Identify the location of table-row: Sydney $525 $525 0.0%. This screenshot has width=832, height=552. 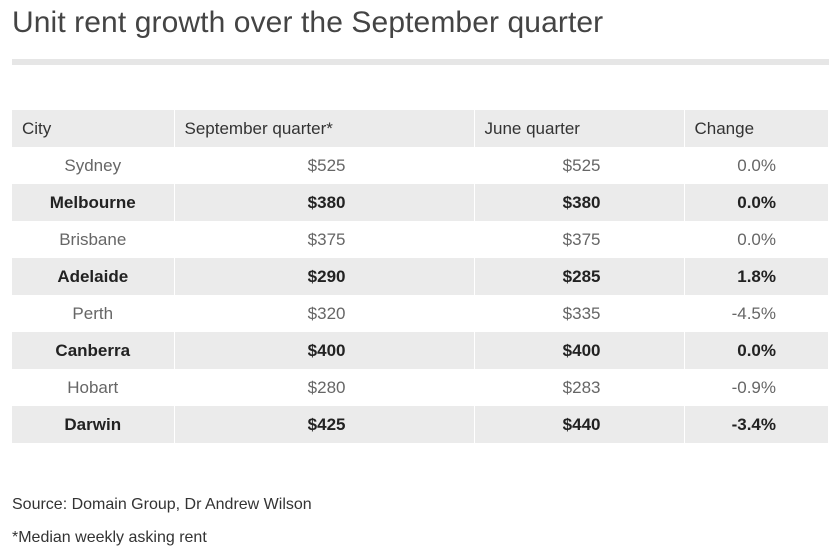
(420, 165).